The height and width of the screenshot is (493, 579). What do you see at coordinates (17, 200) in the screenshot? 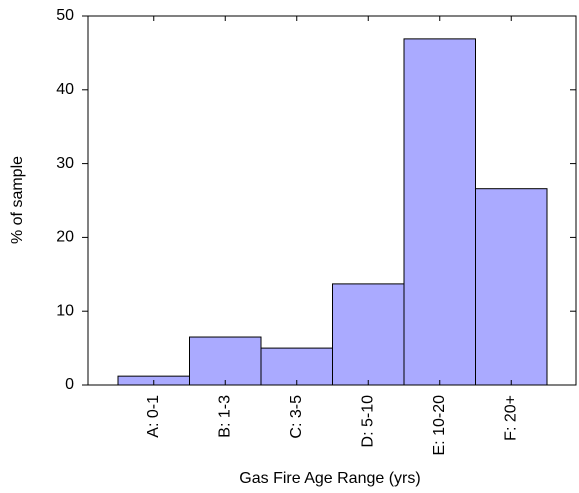
I see `y-axis-label: % of sample` at bounding box center [17, 200].